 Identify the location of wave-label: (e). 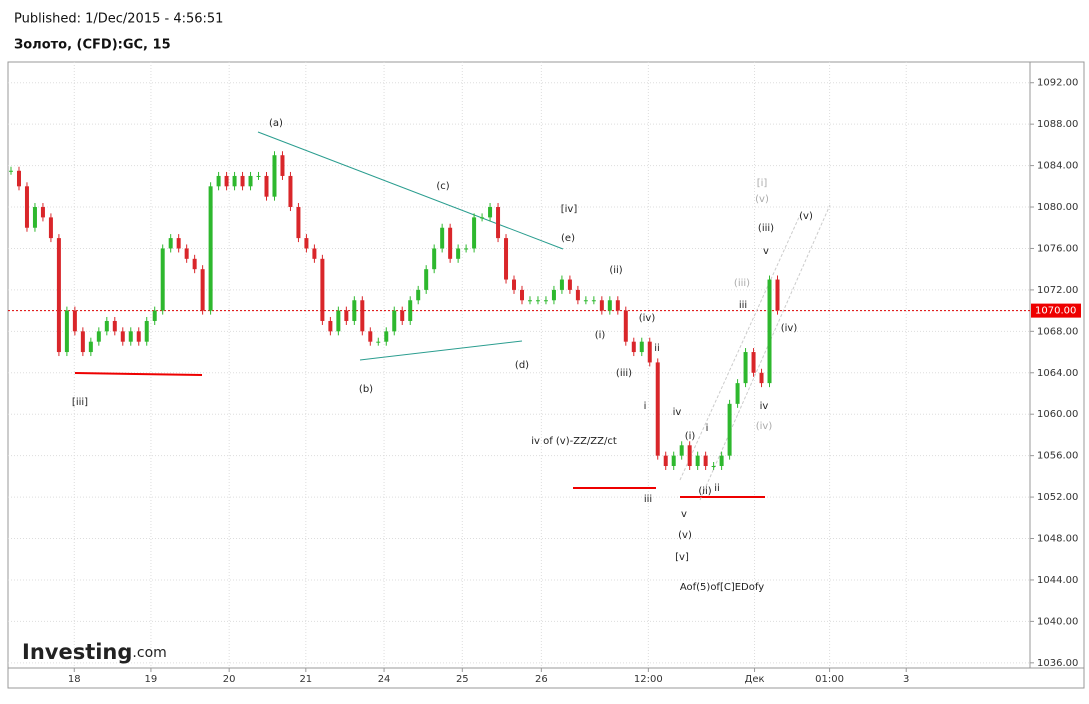
(568, 238).